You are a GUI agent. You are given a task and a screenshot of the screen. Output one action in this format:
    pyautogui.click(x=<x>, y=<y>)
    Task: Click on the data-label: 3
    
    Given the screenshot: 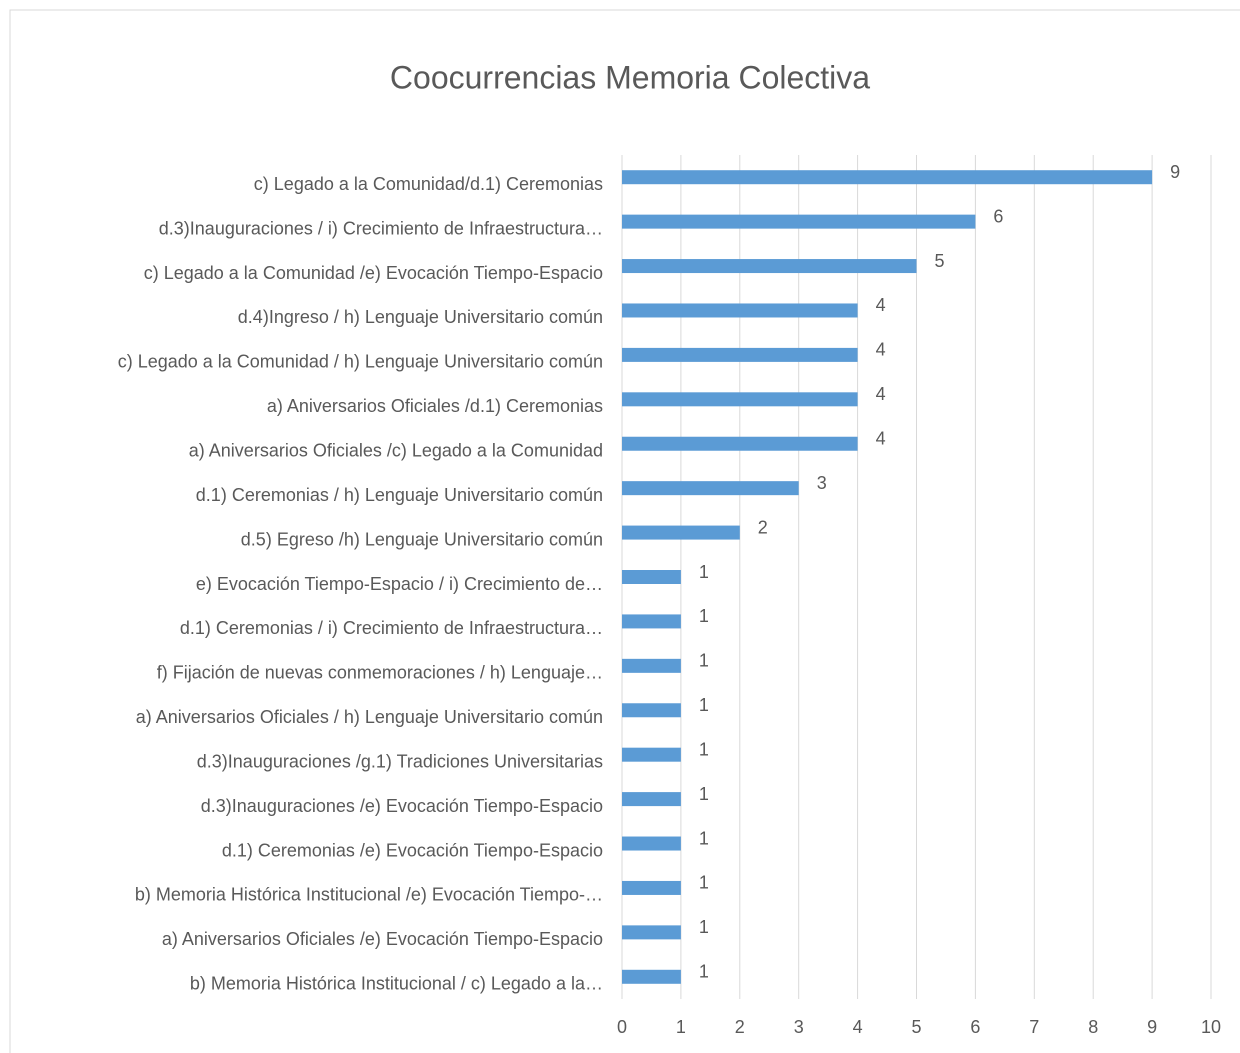 What is the action you would take?
    pyautogui.click(x=822, y=483)
    